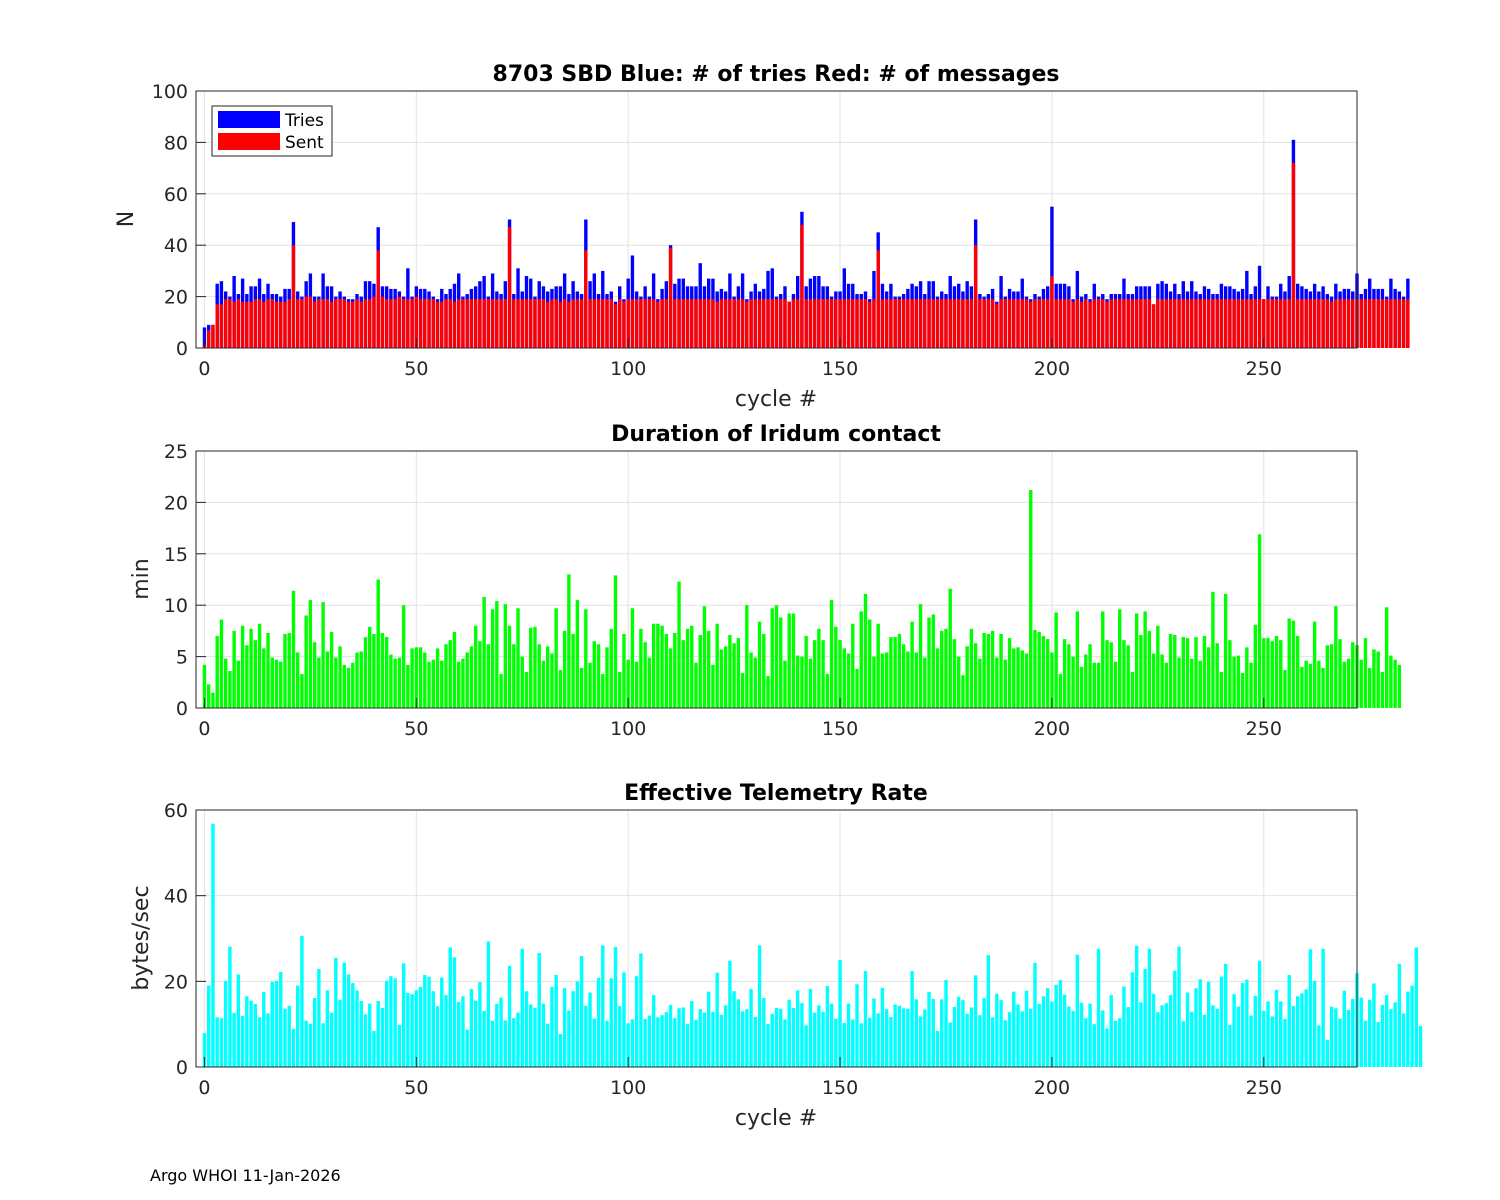  What do you see at coordinates (176, 606) in the screenshot?
I see `duration-ytick-label-10: 10` at bounding box center [176, 606].